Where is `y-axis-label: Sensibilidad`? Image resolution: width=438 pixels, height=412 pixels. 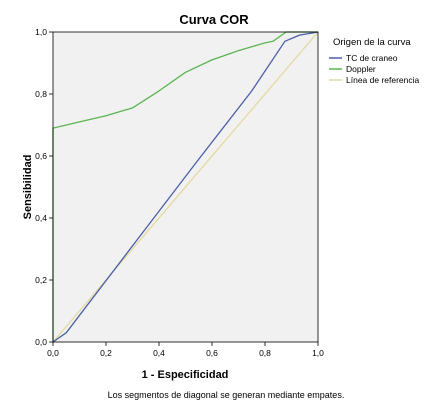
y-axis-label: Sensibilidad is located at coordinates (28, 187).